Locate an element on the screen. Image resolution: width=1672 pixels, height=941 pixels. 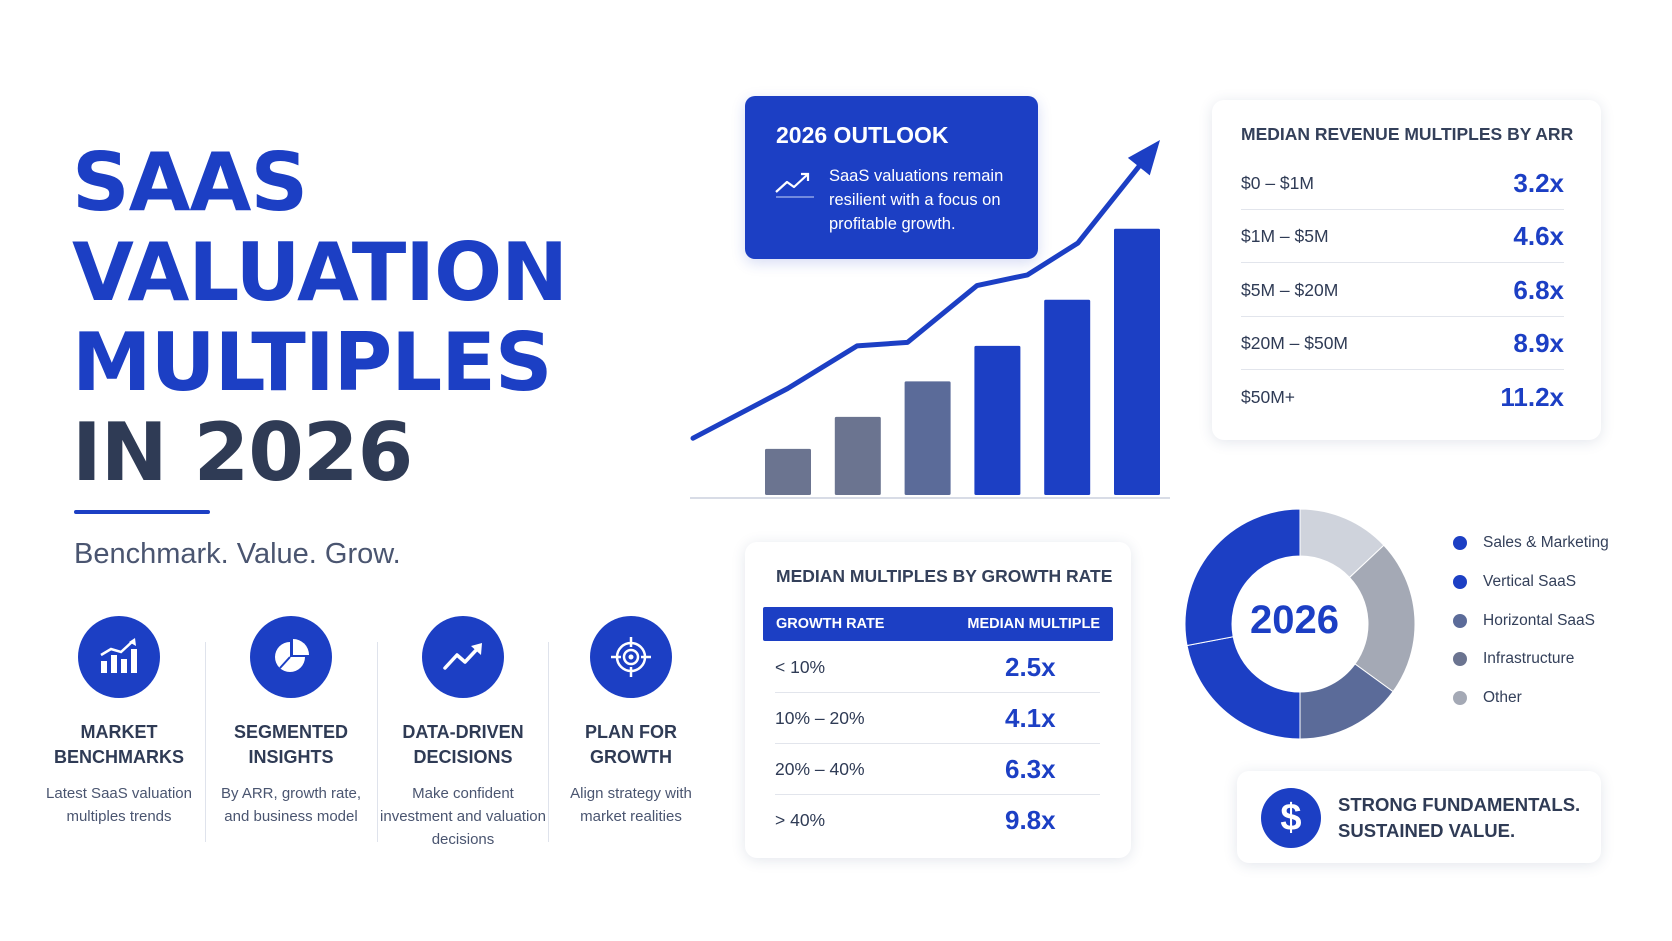
feature-desc: By ARR, growth rate, and business model is located at coordinates (291, 805).